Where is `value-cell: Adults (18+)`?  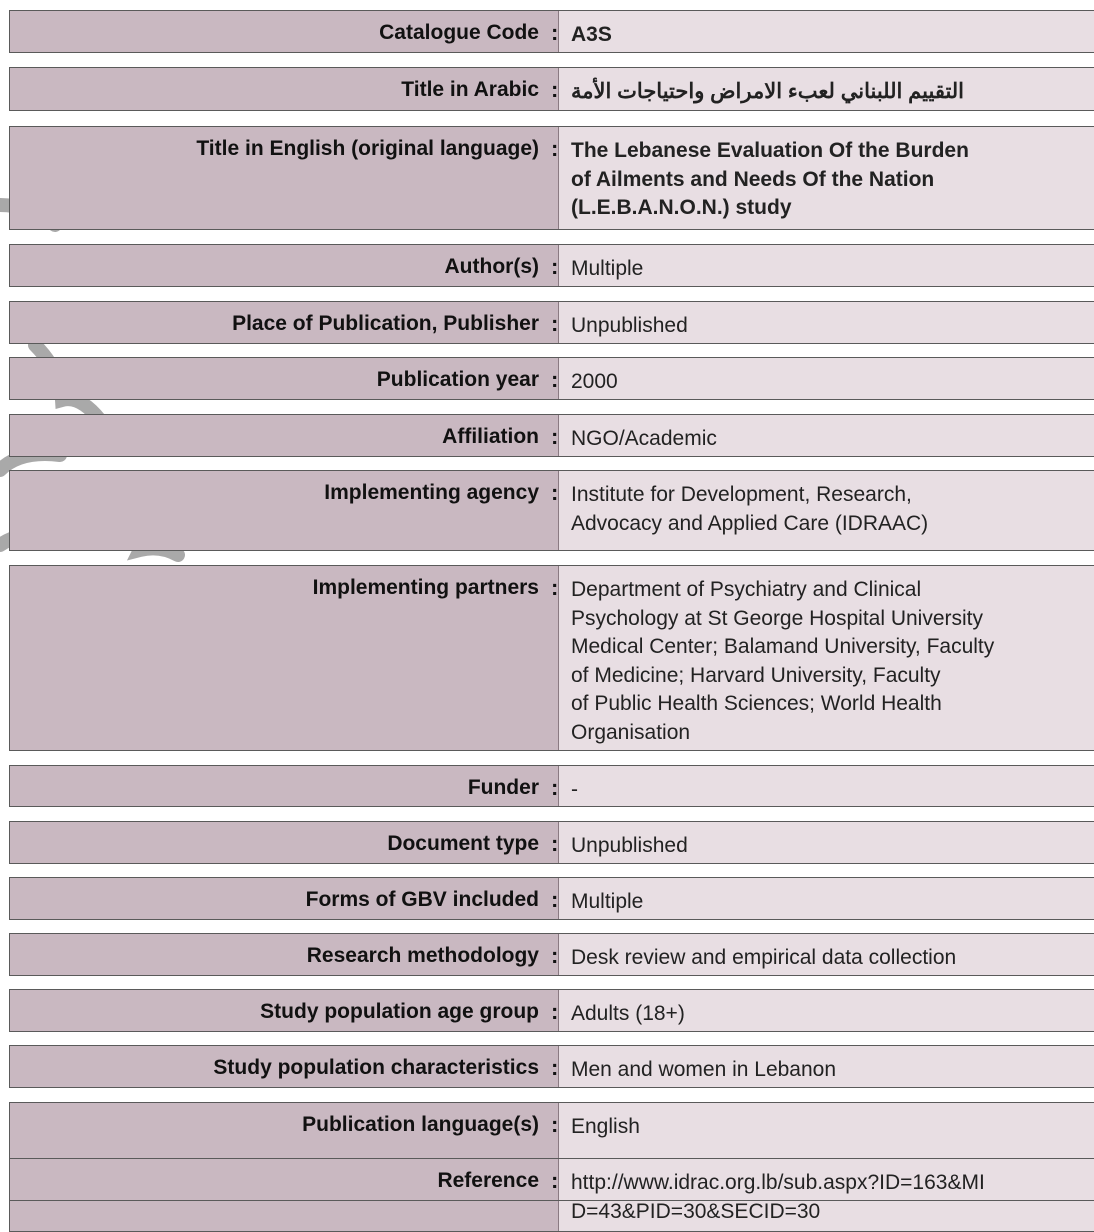 value-cell: Adults (18+) is located at coordinates (628, 1014).